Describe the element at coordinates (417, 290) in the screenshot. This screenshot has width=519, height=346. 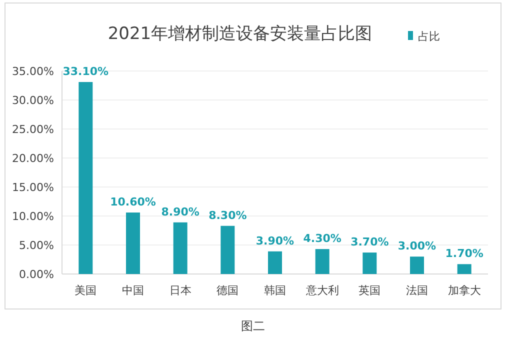
I see `x-tick-label: 法国` at that location.